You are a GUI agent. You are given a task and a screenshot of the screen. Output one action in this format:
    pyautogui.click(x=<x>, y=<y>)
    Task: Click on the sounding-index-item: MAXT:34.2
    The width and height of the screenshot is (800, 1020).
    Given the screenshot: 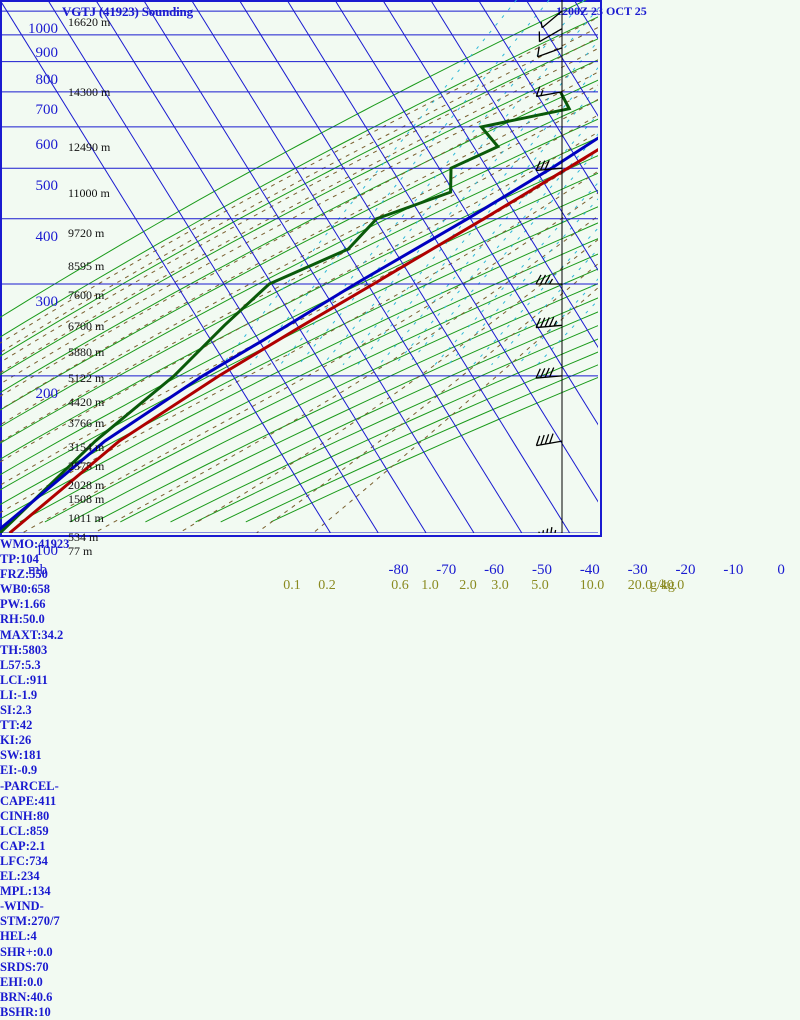 What is the action you would take?
    pyautogui.click(x=52, y=635)
    